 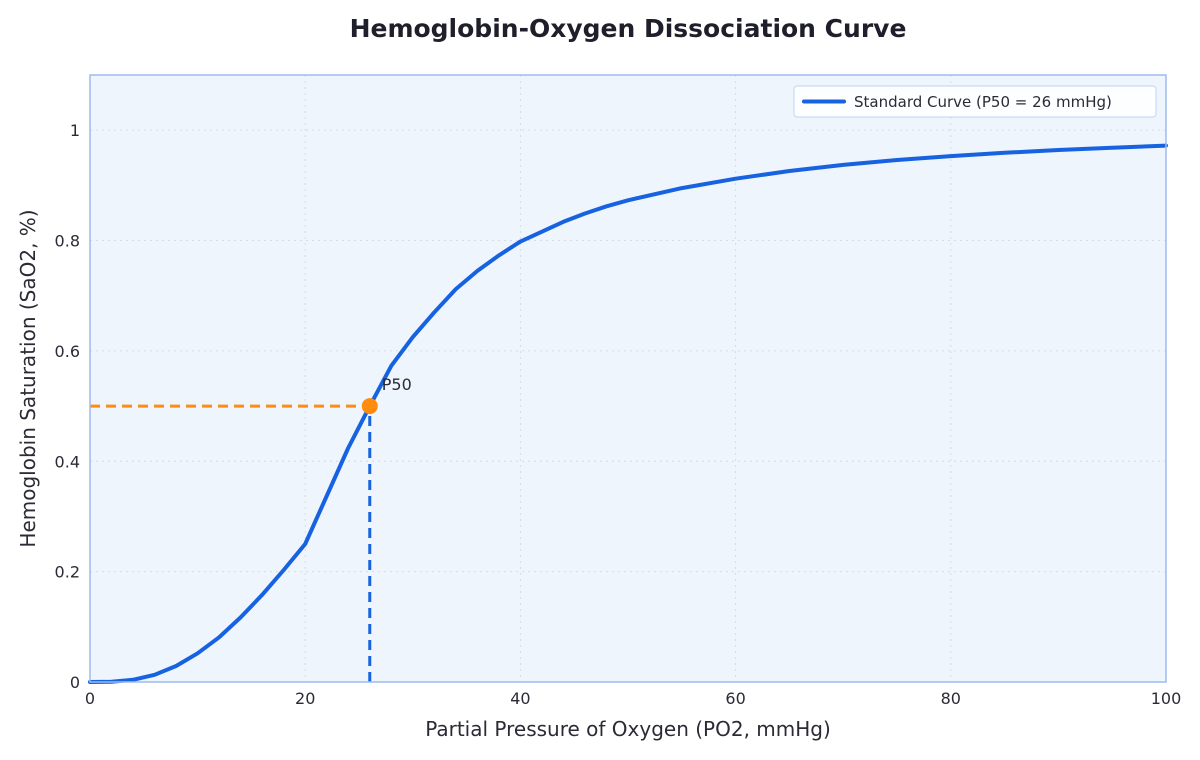 What do you see at coordinates (369, 406) in the screenshot?
I see `p50-marker` at bounding box center [369, 406].